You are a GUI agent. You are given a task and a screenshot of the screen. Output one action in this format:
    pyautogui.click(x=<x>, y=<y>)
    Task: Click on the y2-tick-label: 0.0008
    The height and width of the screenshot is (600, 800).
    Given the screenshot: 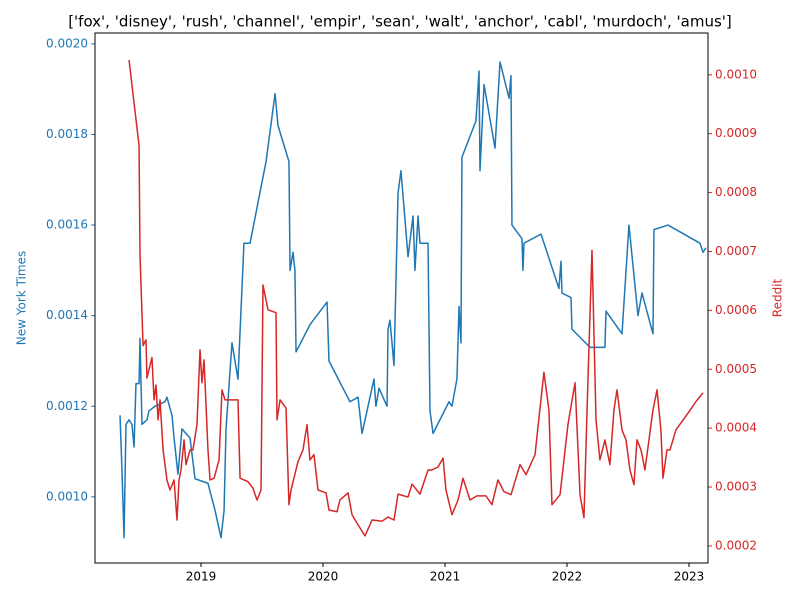 What is the action you would take?
    pyautogui.click(x=736, y=192)
    